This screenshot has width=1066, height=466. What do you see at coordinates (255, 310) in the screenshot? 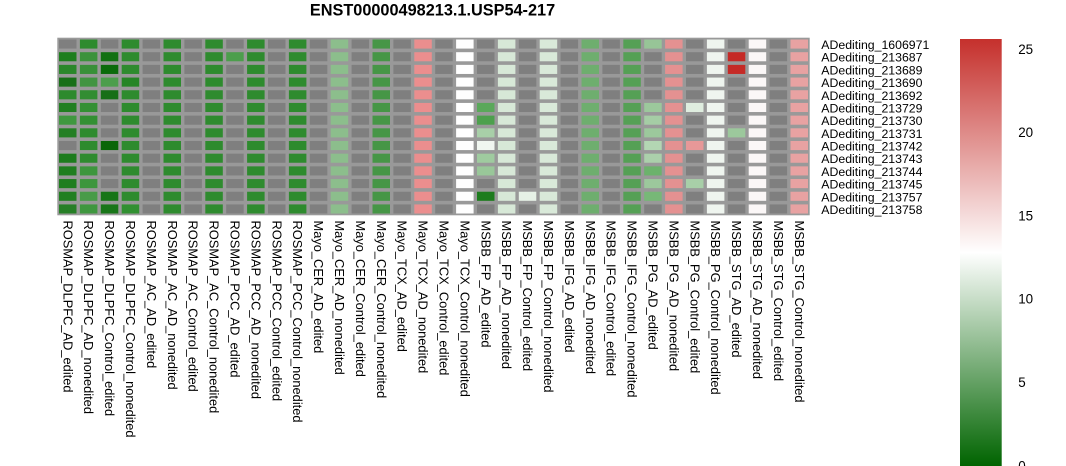
I see `svg-text: ROSMAP_PCC_AD_nonedited` at bounding box center [255, 310].